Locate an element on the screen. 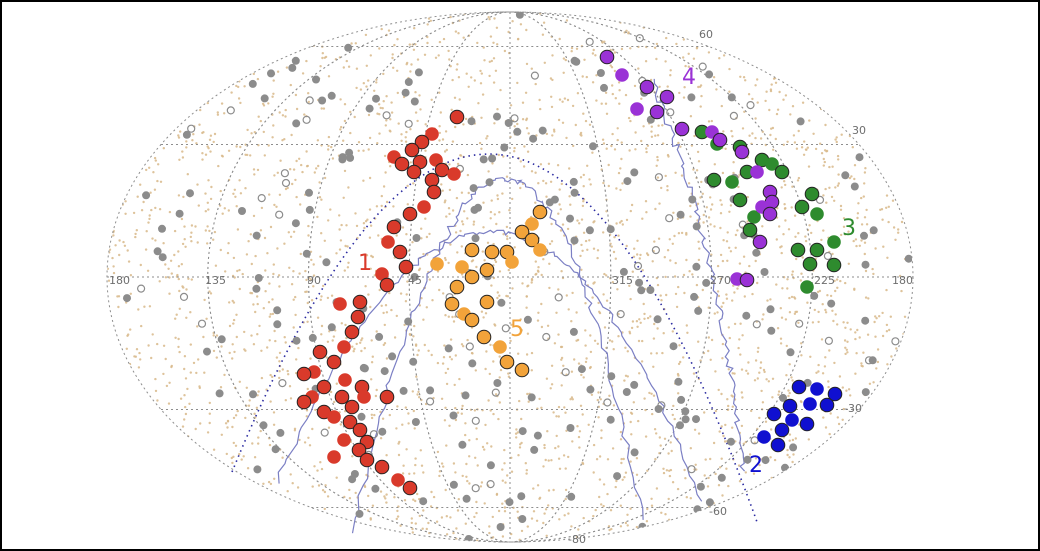 The height and width of the screenshot is (551, 1040). series-3-point is located at coordinates (732, 182).